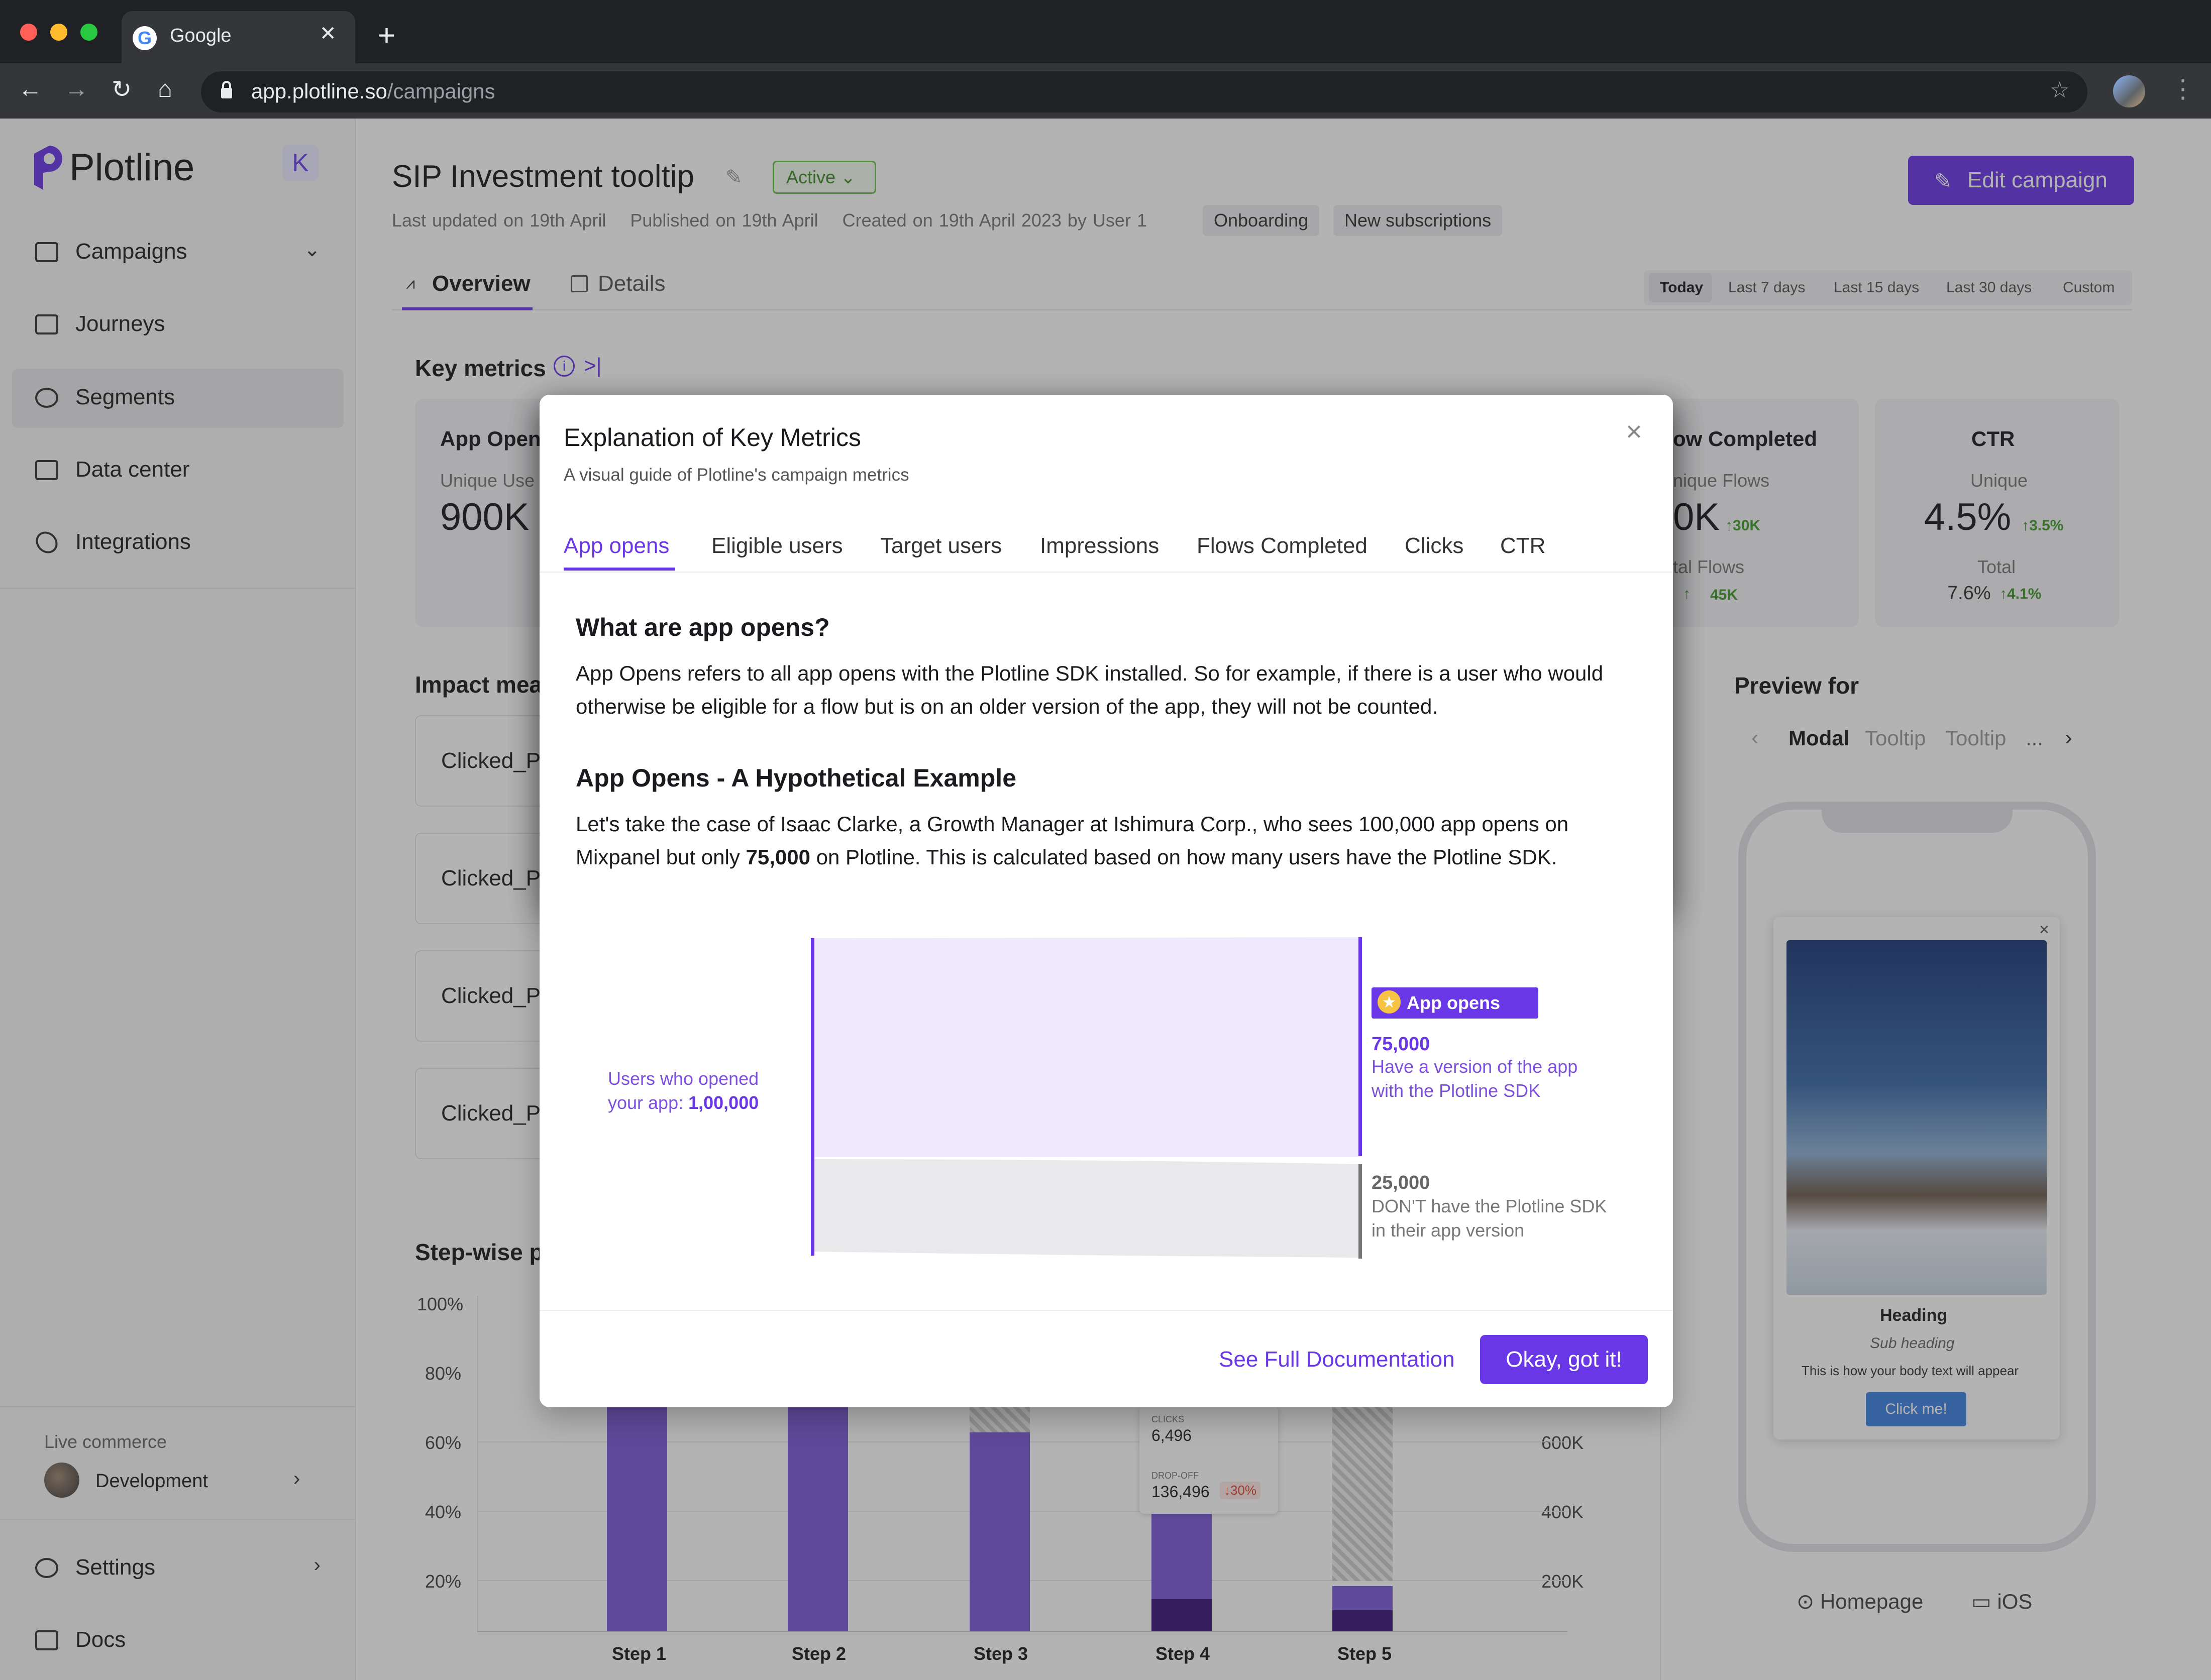 Image resolution: width=2211 pixels, height=1680 pixels. What do you see at coordinates (1996, 566) in the screenshot?
I see `metric-sub: Total` at bounding box center [1996, 566].